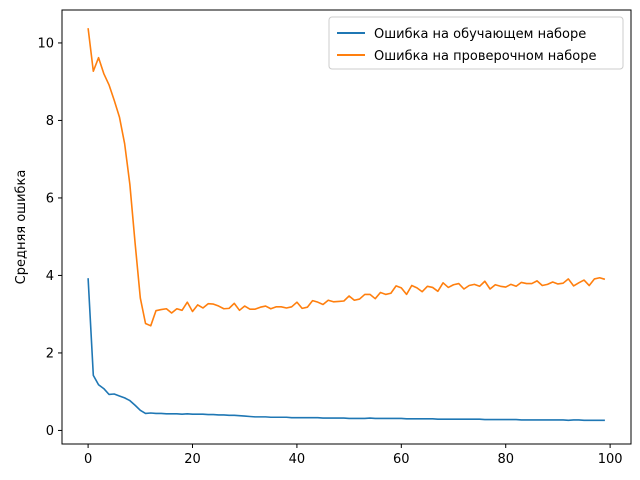 The width and height of the screenshot is (640, 480). Describe the element at coordinates (480, 34) in the screenshot. I see `legend-label-train: Ошибка на обучающем наборе` at that location.